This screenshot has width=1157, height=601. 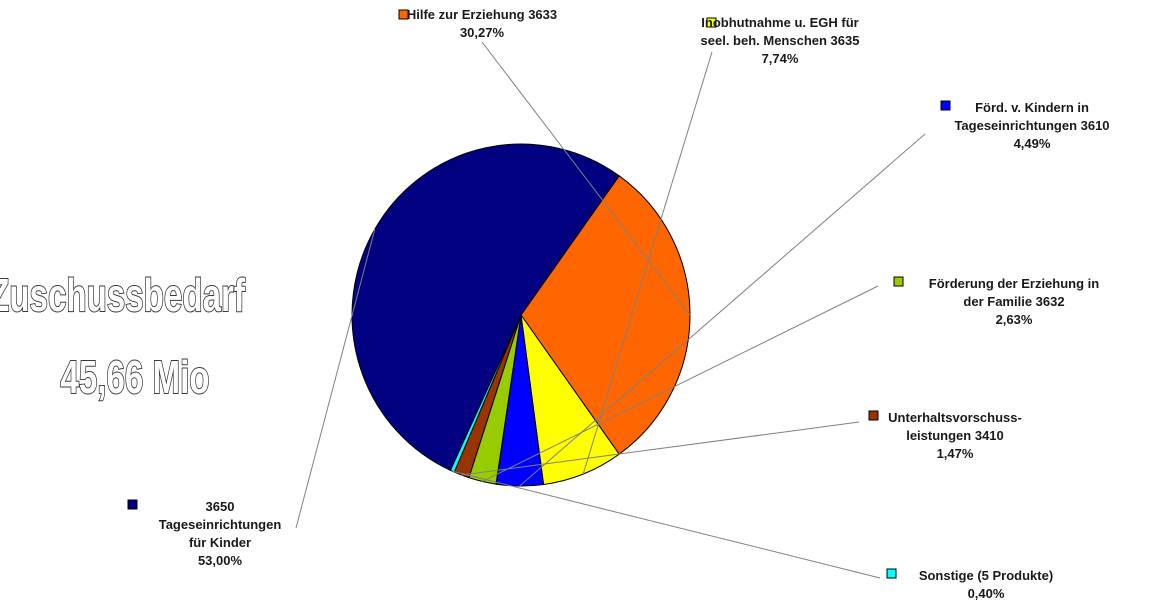 What do you see at coordinates (891, 573) in the screenshot?
I see `legend-swatch-sonstige-5-produkte` at bounding box center [891, 573].